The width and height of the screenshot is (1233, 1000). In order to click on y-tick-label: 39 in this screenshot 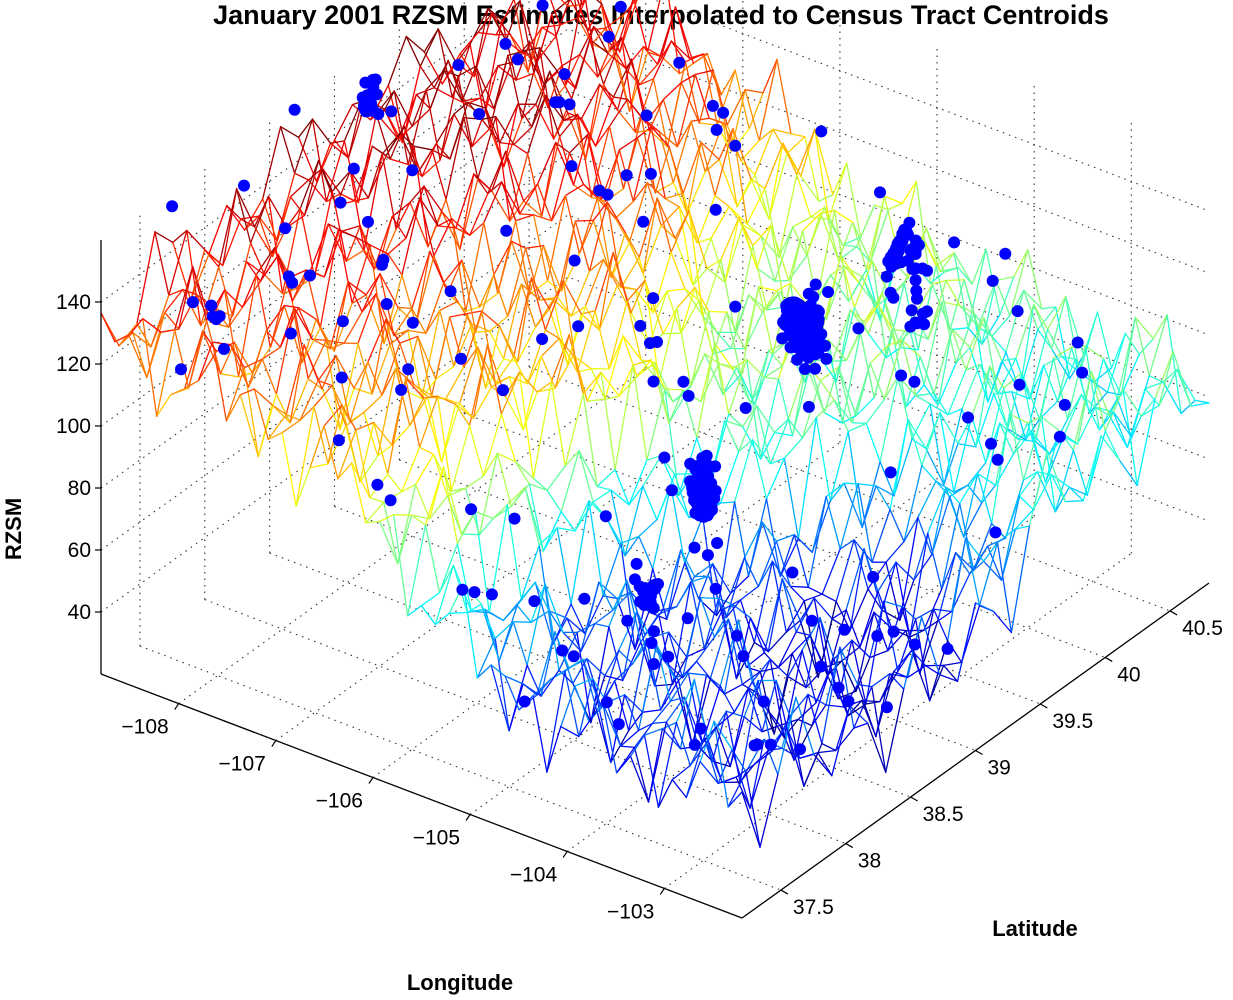, I will do `click(999, 768)`.